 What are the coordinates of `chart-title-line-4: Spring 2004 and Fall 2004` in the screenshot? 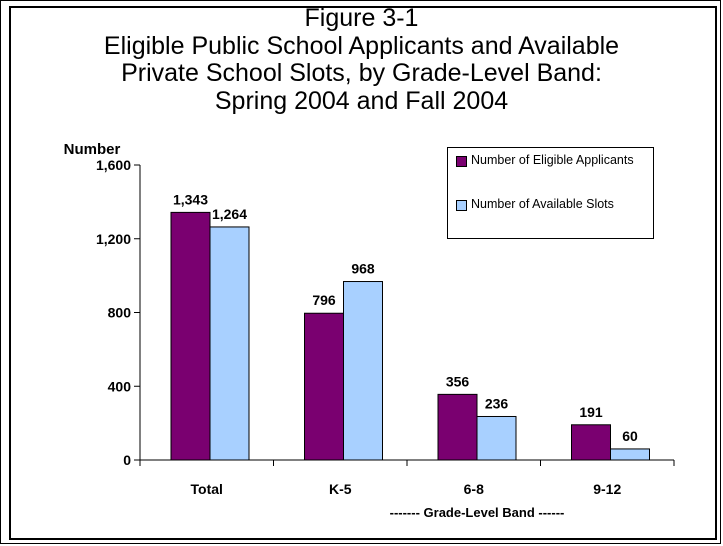 It's located at (361, 100).